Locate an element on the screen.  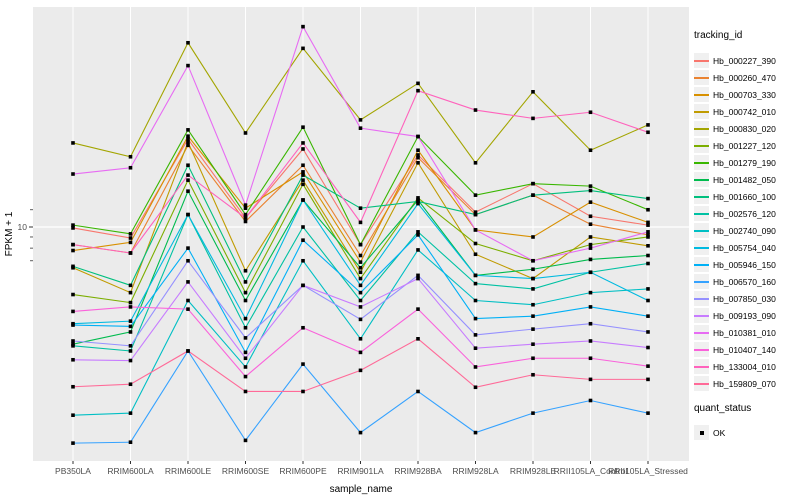
legend-item-Hb_001227_120: Hb_001227_120 is located at coordinates (735, 145).